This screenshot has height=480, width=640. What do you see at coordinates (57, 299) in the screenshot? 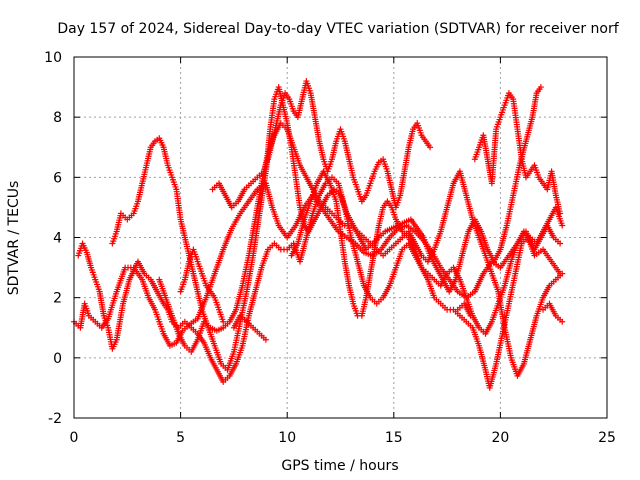
I see `y-tick-label: 2` at bounding box center [57, 299].